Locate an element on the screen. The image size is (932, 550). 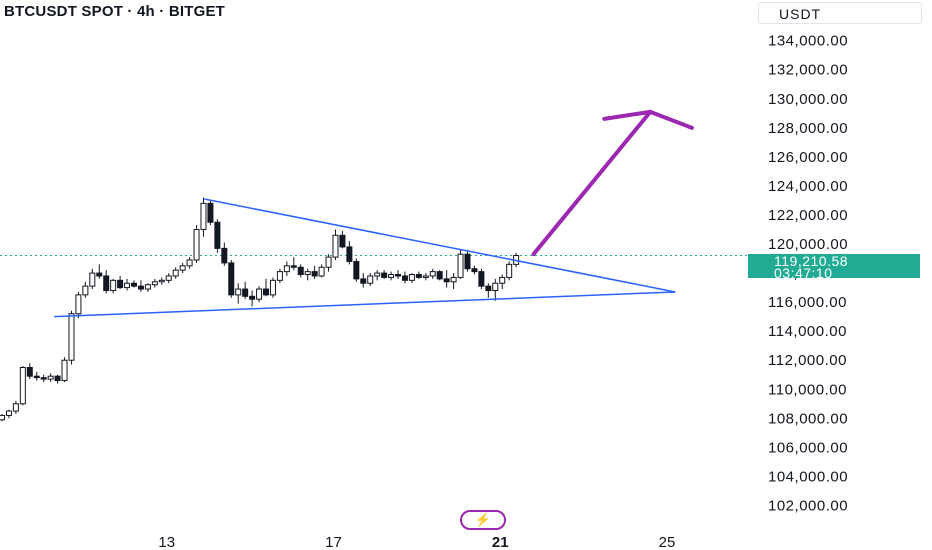
y-tick-label: 114,000.00 is located at coordinates (807, 331).